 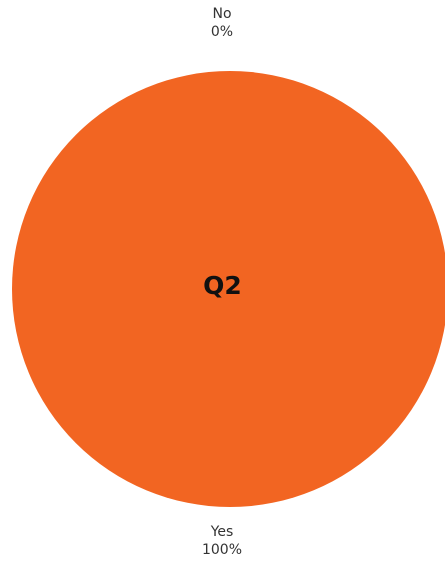 What do you see at coordinates (222, 285) in the screenshot?
I see `chart-title: Q2` at bounding box center [222, 285].